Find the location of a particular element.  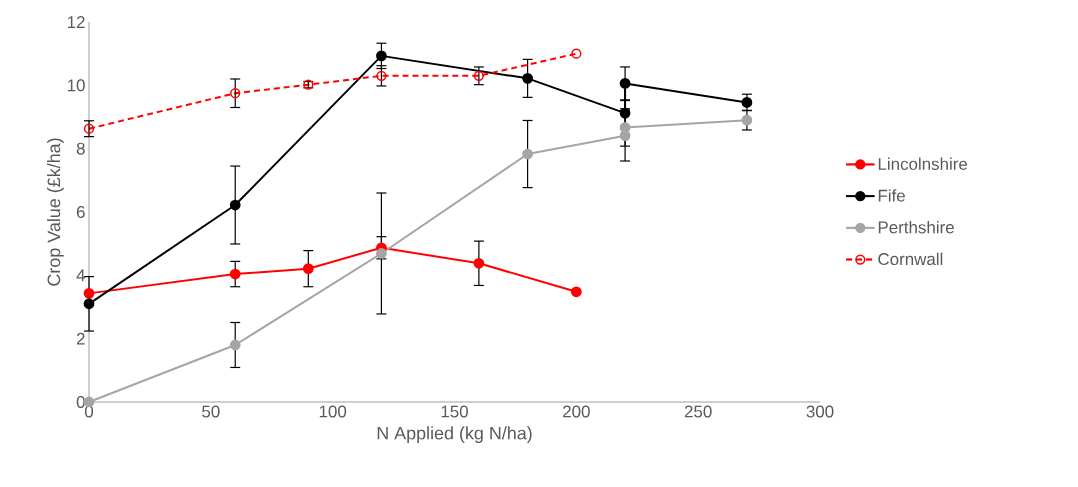

x-tick-label: 150 is located at coordinates (454, 411).